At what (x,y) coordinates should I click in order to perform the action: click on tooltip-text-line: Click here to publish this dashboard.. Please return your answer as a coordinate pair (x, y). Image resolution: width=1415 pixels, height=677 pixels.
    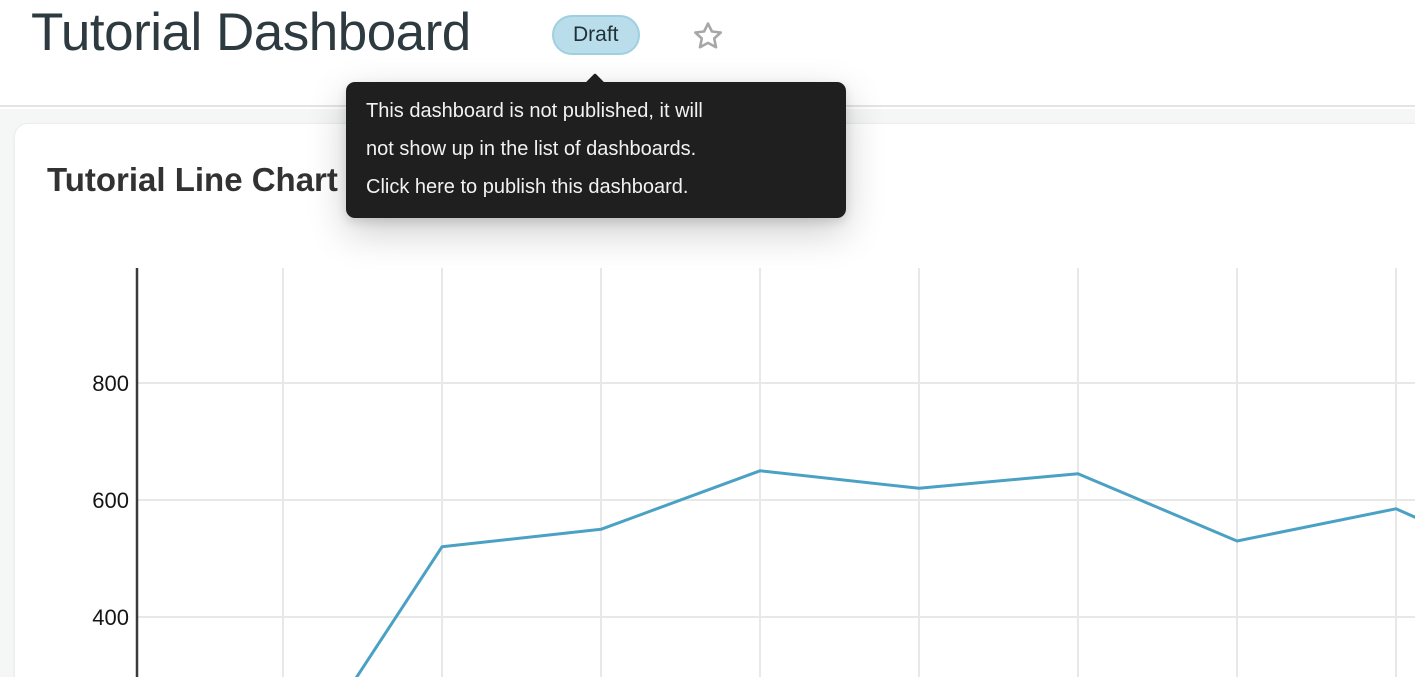
    Looking at the image, I should click on (527, 187).